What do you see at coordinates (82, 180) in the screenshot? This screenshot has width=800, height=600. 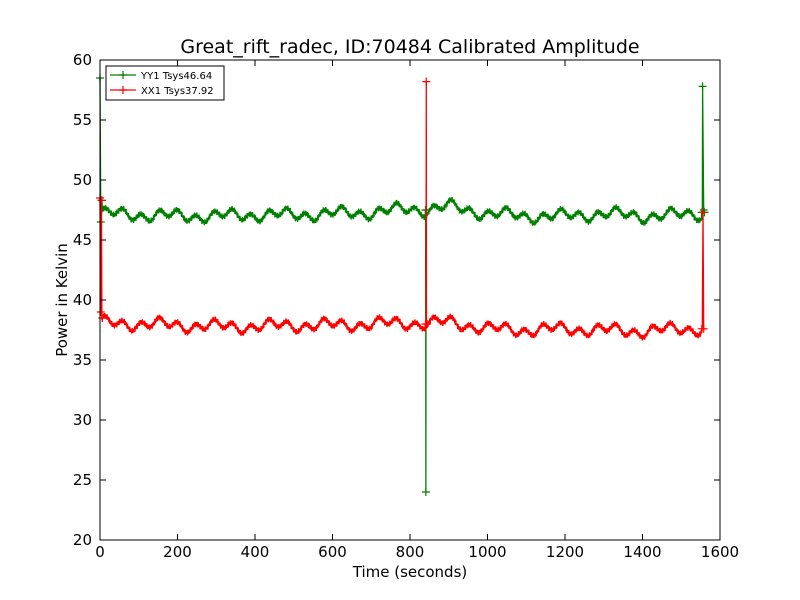 I see `y-tick-label: 50` at bounding box center [82, 180].